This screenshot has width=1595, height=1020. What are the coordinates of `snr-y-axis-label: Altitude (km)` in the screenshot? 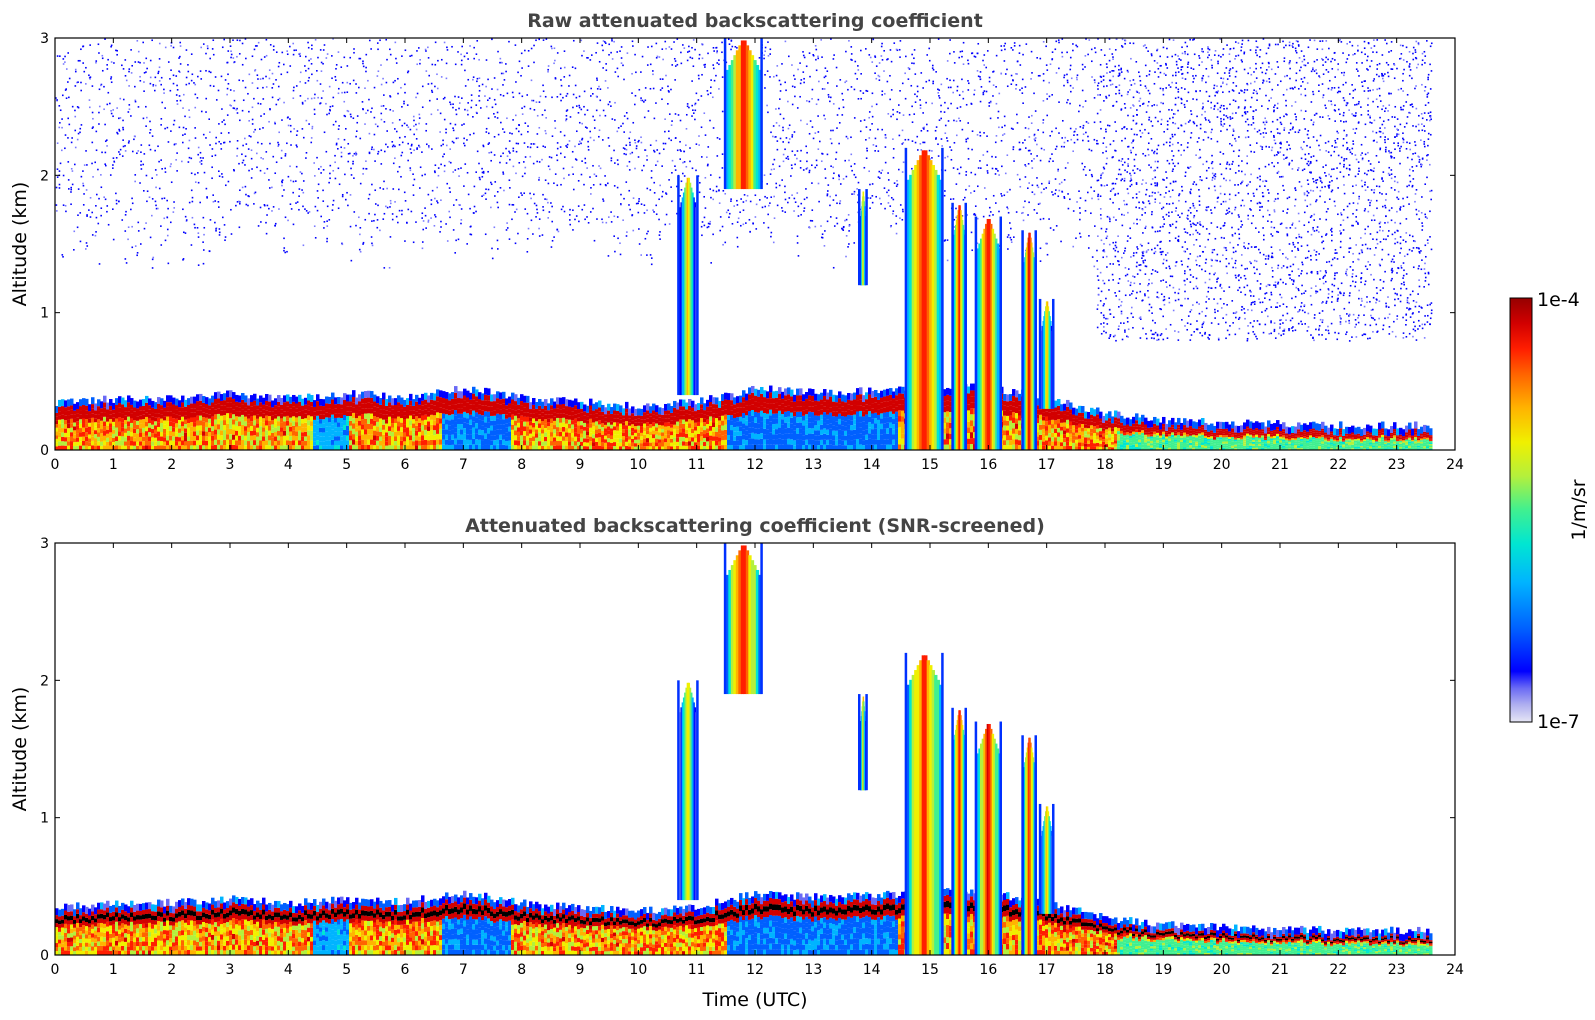 It's located at (20, 749).